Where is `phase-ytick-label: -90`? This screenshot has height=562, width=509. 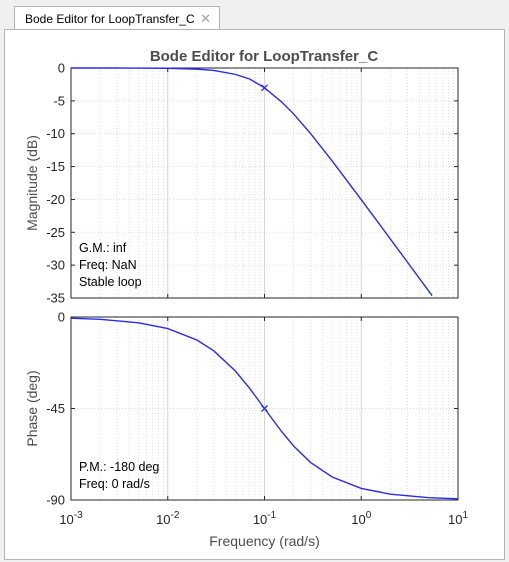 phase-ytick-label: -90 is located at coordinates (55, 500).